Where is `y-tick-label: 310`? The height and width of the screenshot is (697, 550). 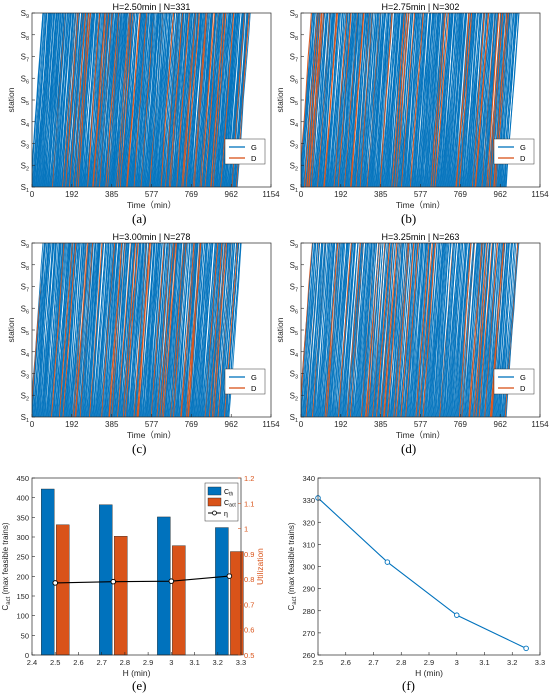 y-tick-label: 310 is located at coordinates (308, 544).